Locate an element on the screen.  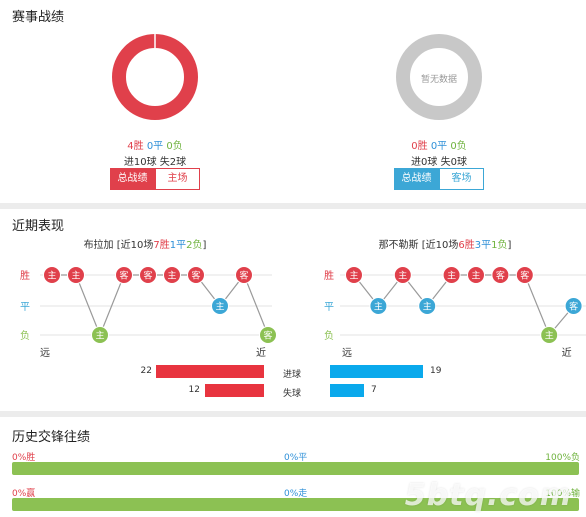
home-wdl-line: 4胜 0平 0负 is located at coordinates (155, 144).